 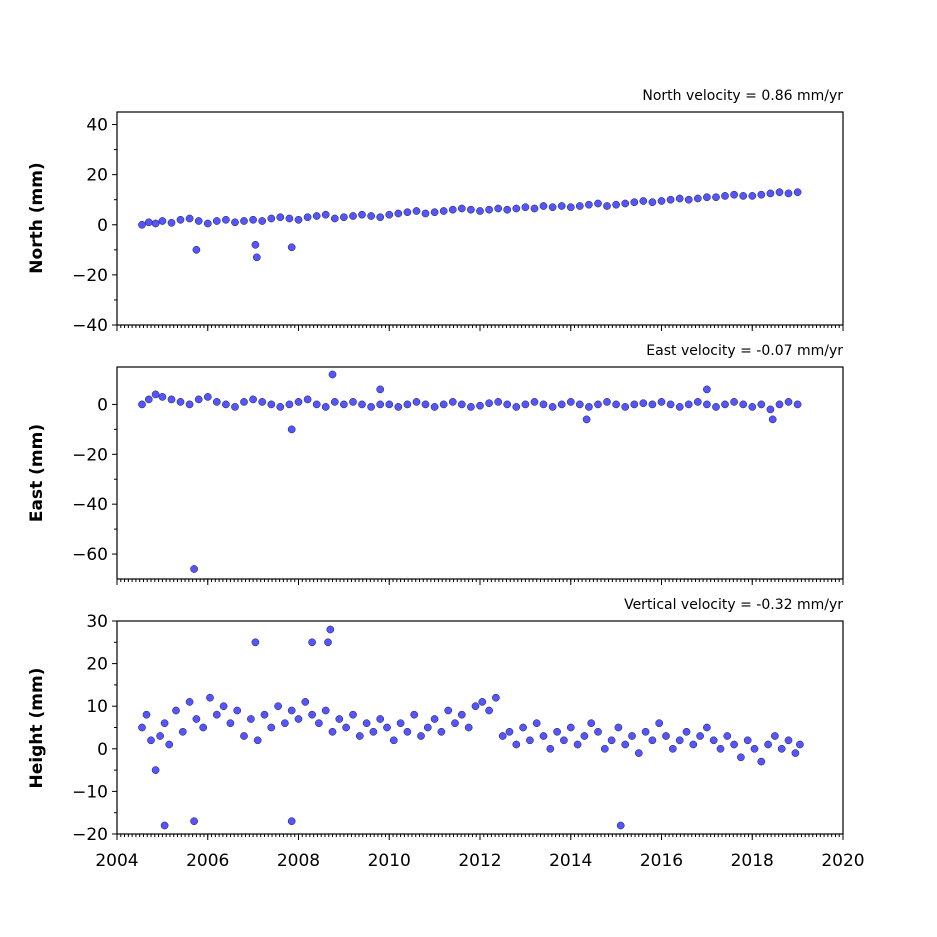 I want to click on height-y-tick-label: 10, so click(x=97, y=707).